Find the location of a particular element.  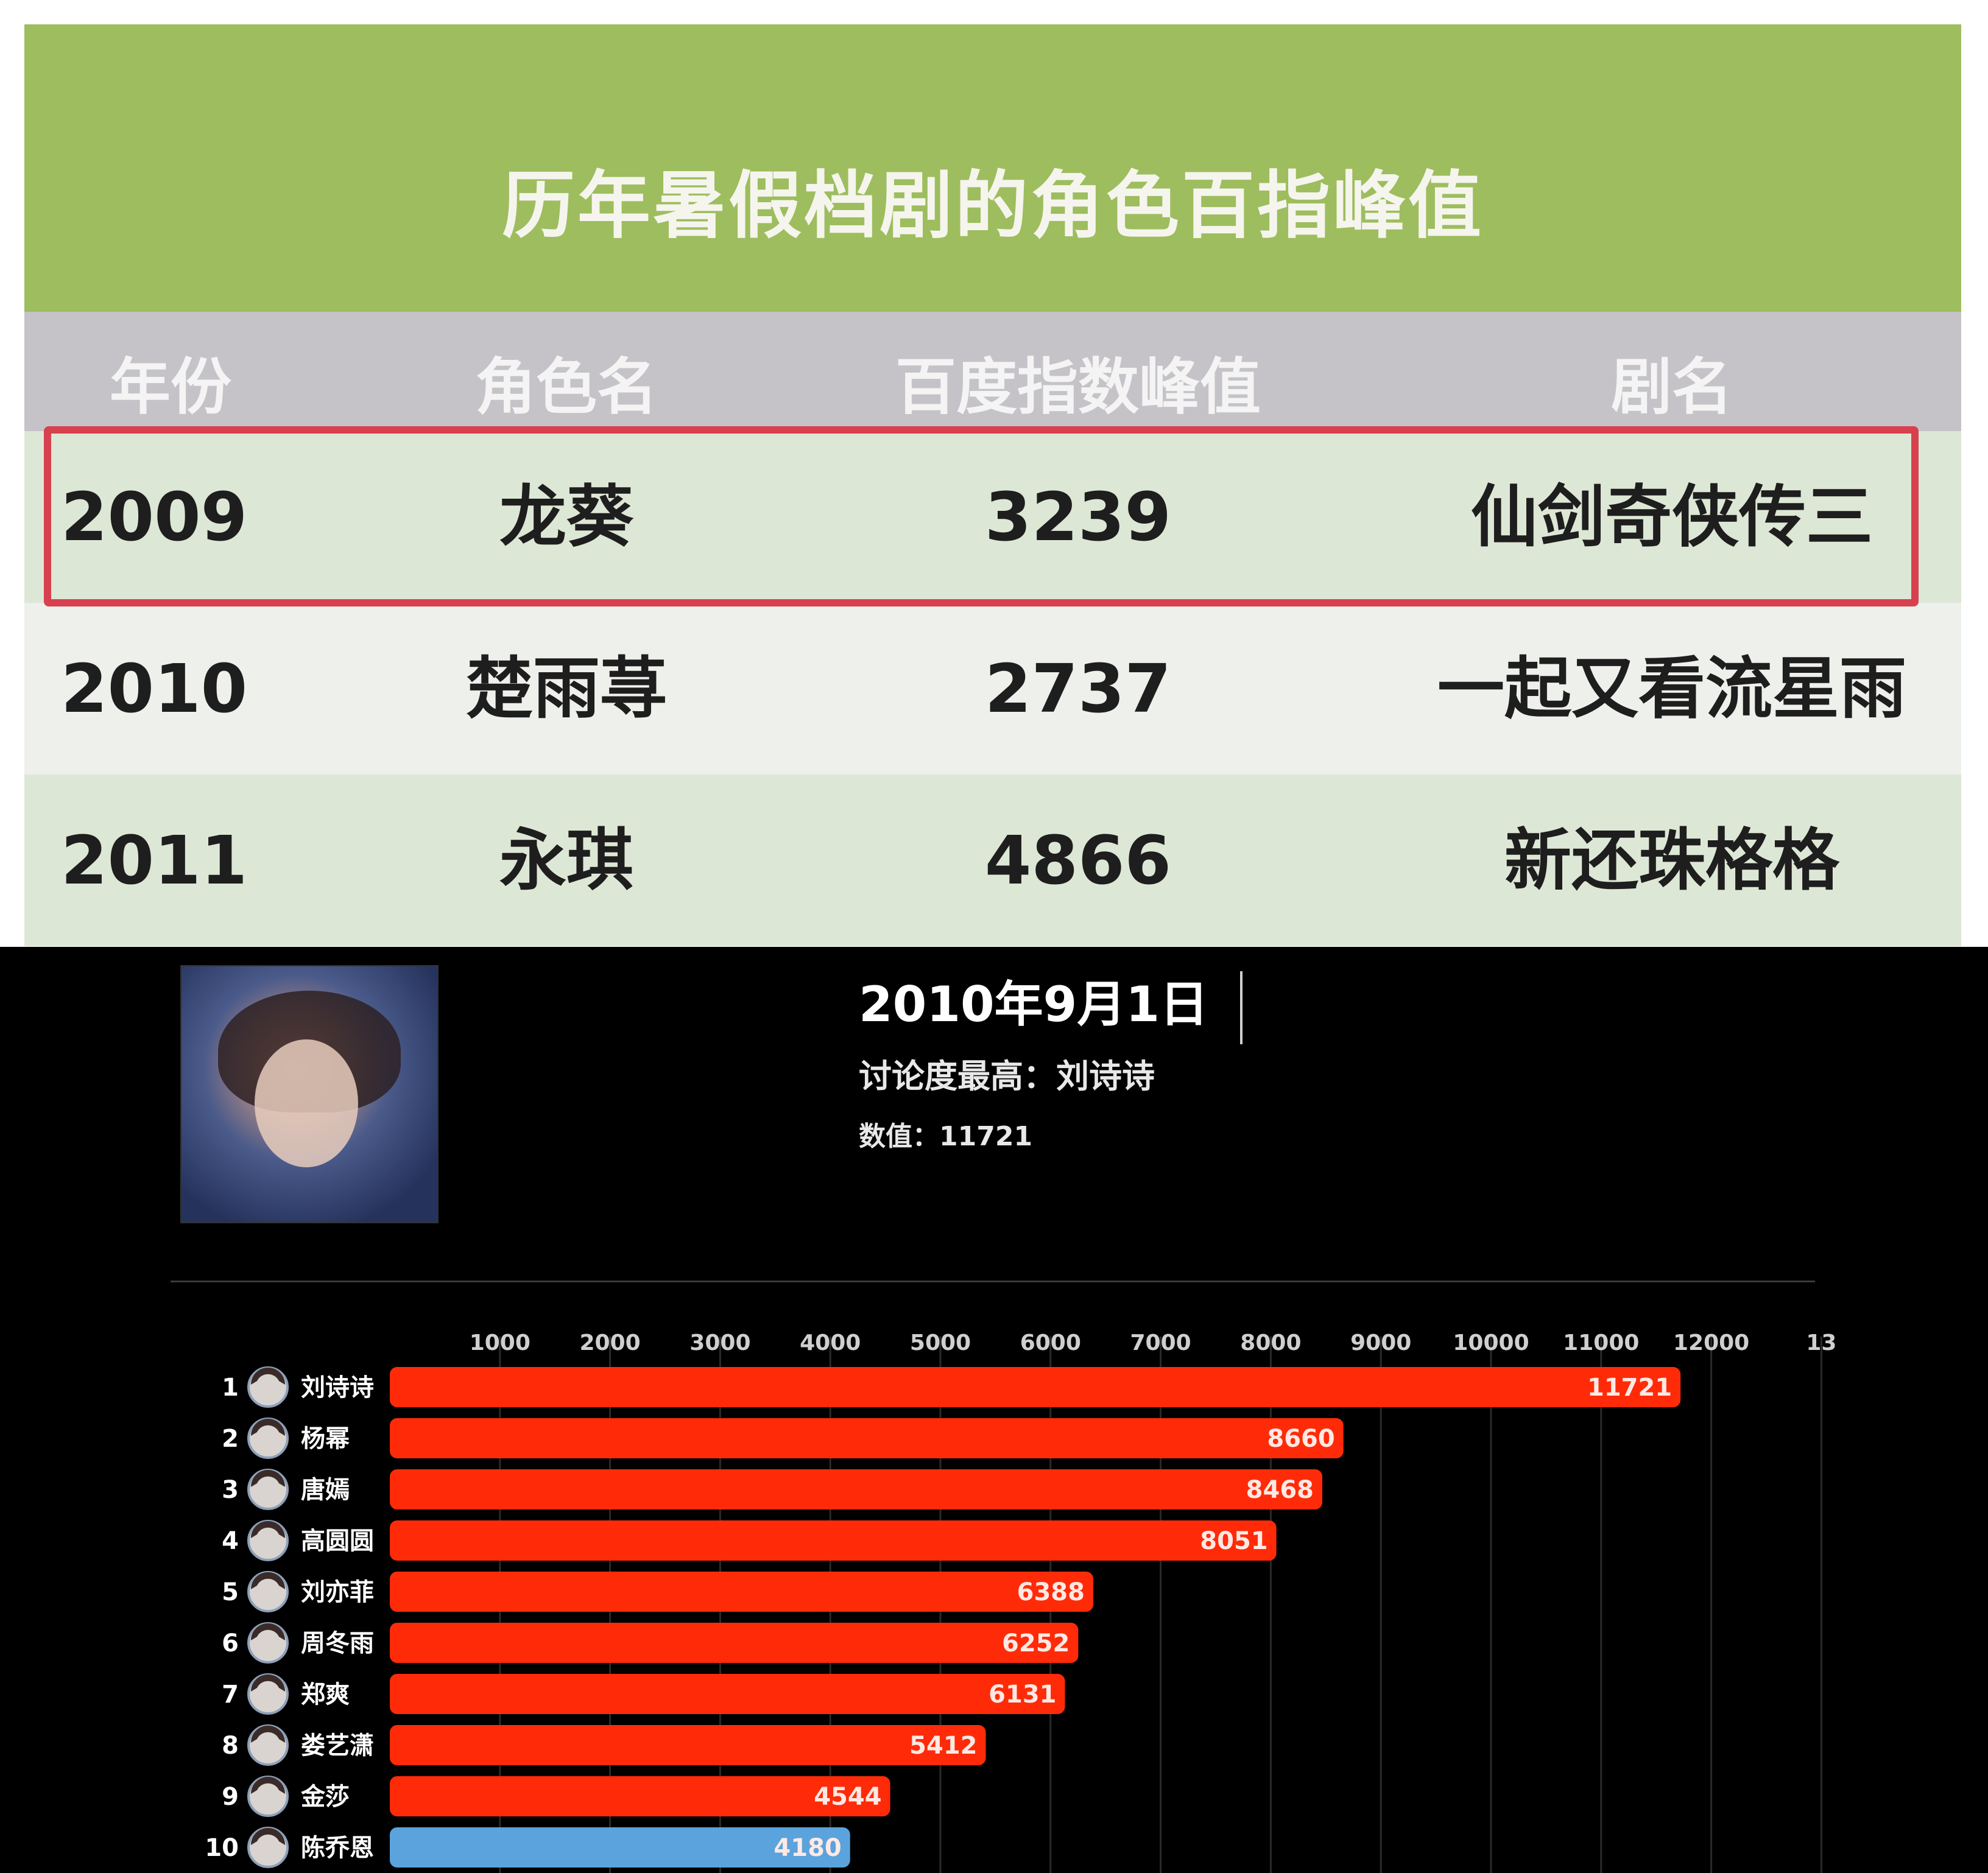

value-label: 4180 is located at coordinates (807, 1848).